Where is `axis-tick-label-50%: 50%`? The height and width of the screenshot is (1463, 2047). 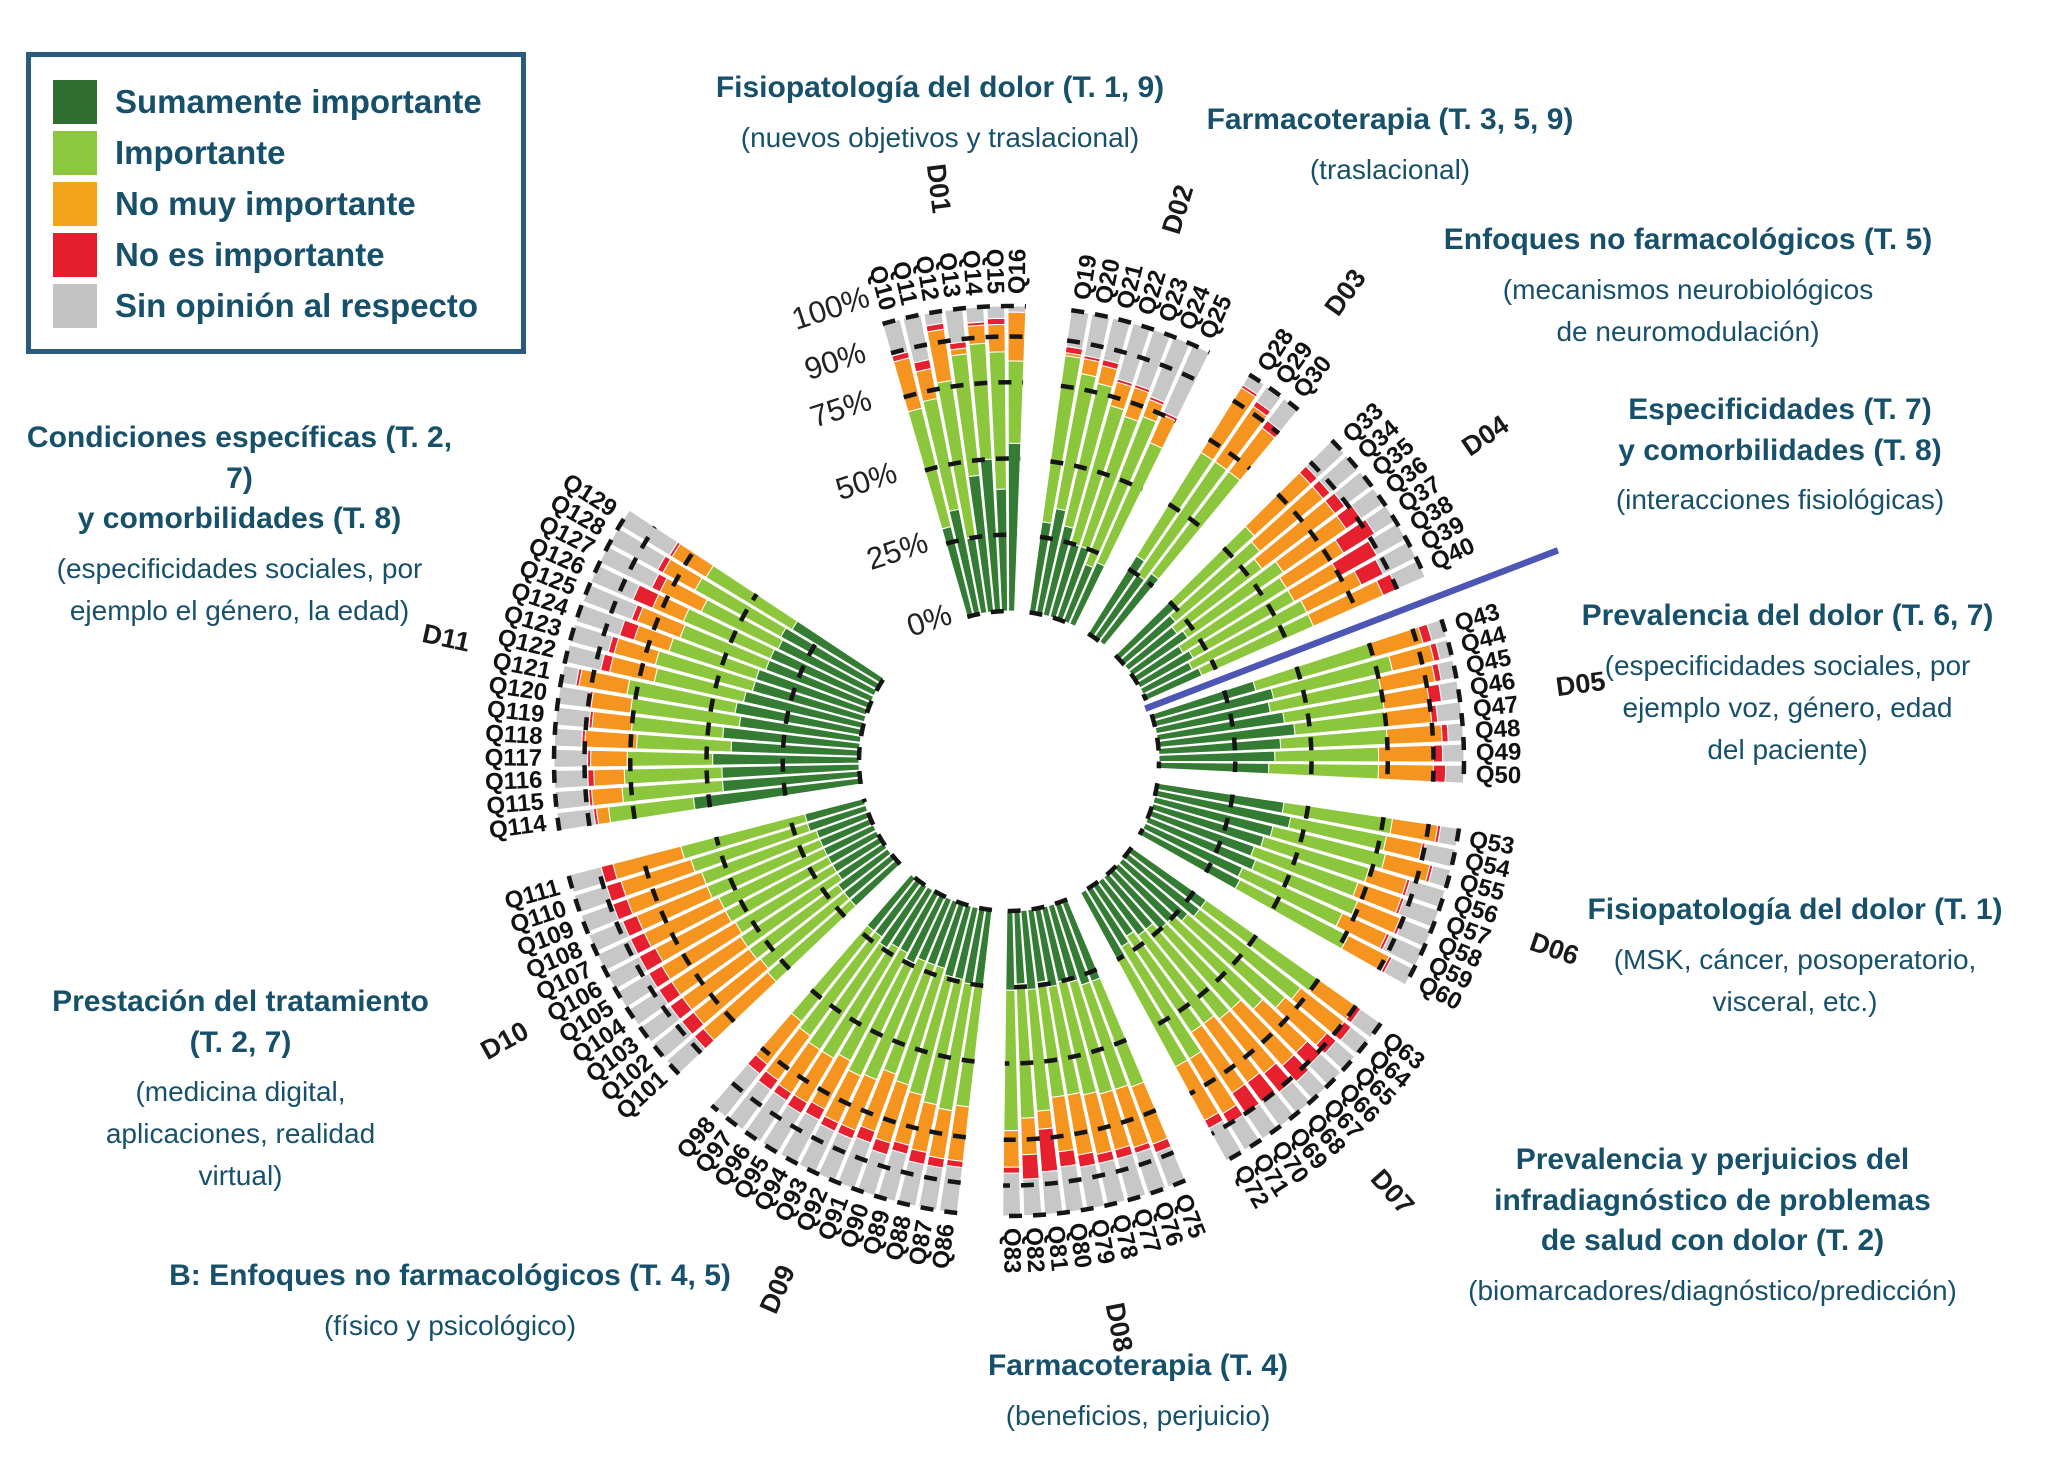
axis-tick-label-50%: 50% is located at coordinates (866, 481).